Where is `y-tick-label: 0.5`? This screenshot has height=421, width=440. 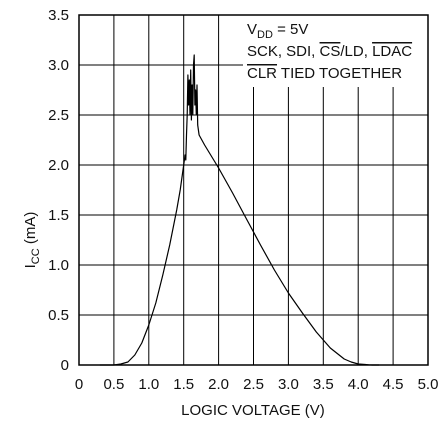
y-tick-label: 0.5 is located at coordinates (58, 315).